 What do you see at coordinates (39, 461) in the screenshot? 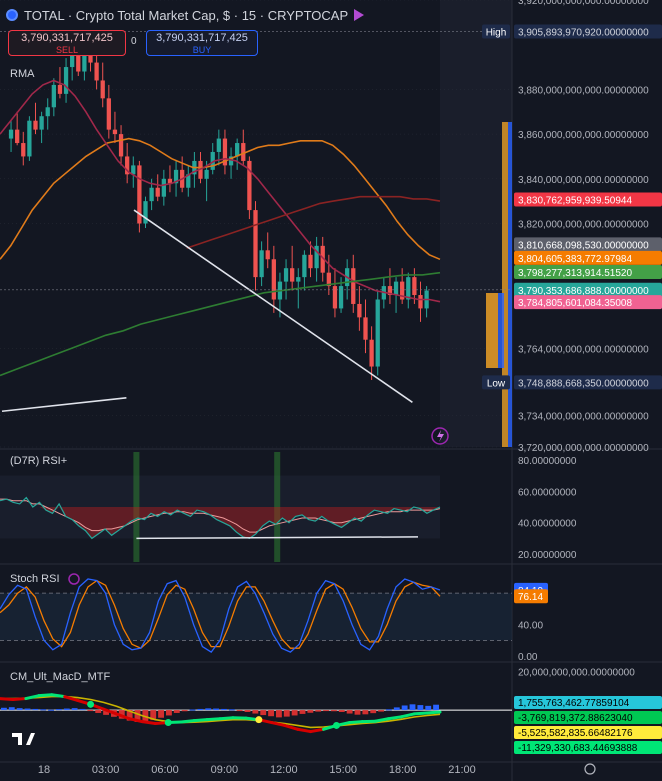
I see `rsi-indicator-label: (D7R) RSI+` at bounding box center [39, 461].